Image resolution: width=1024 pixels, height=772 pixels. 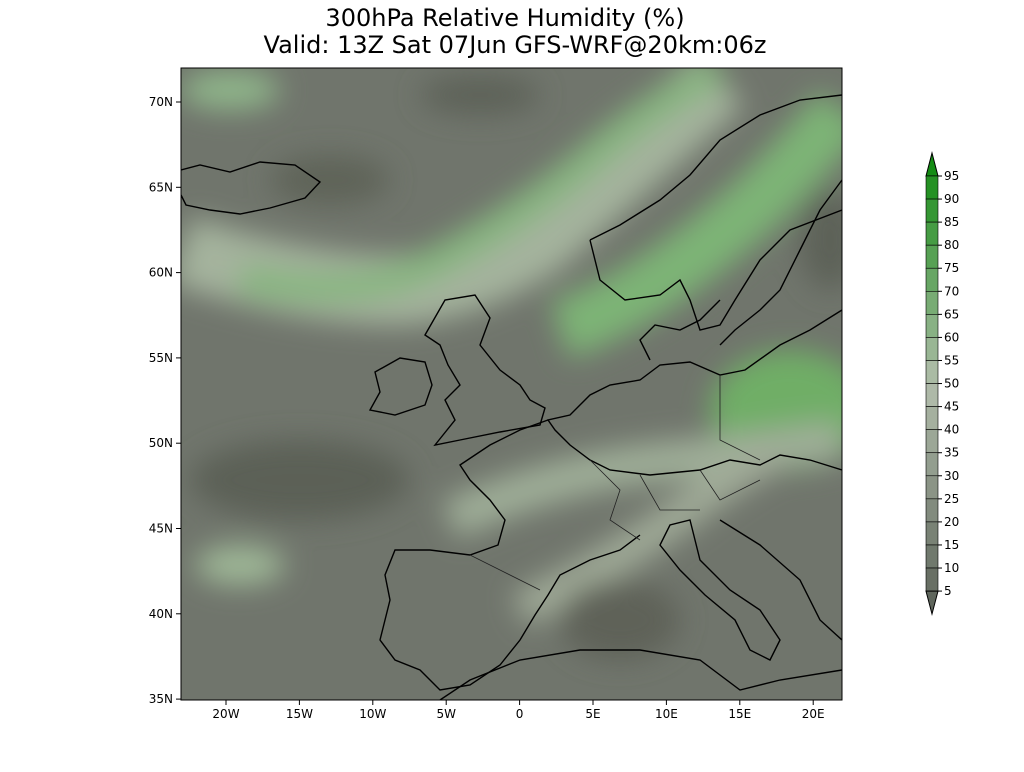 What do you see at coordinates (640, 674) in the screenshot?
I see `north-africa` at bounding box center [640, 674].